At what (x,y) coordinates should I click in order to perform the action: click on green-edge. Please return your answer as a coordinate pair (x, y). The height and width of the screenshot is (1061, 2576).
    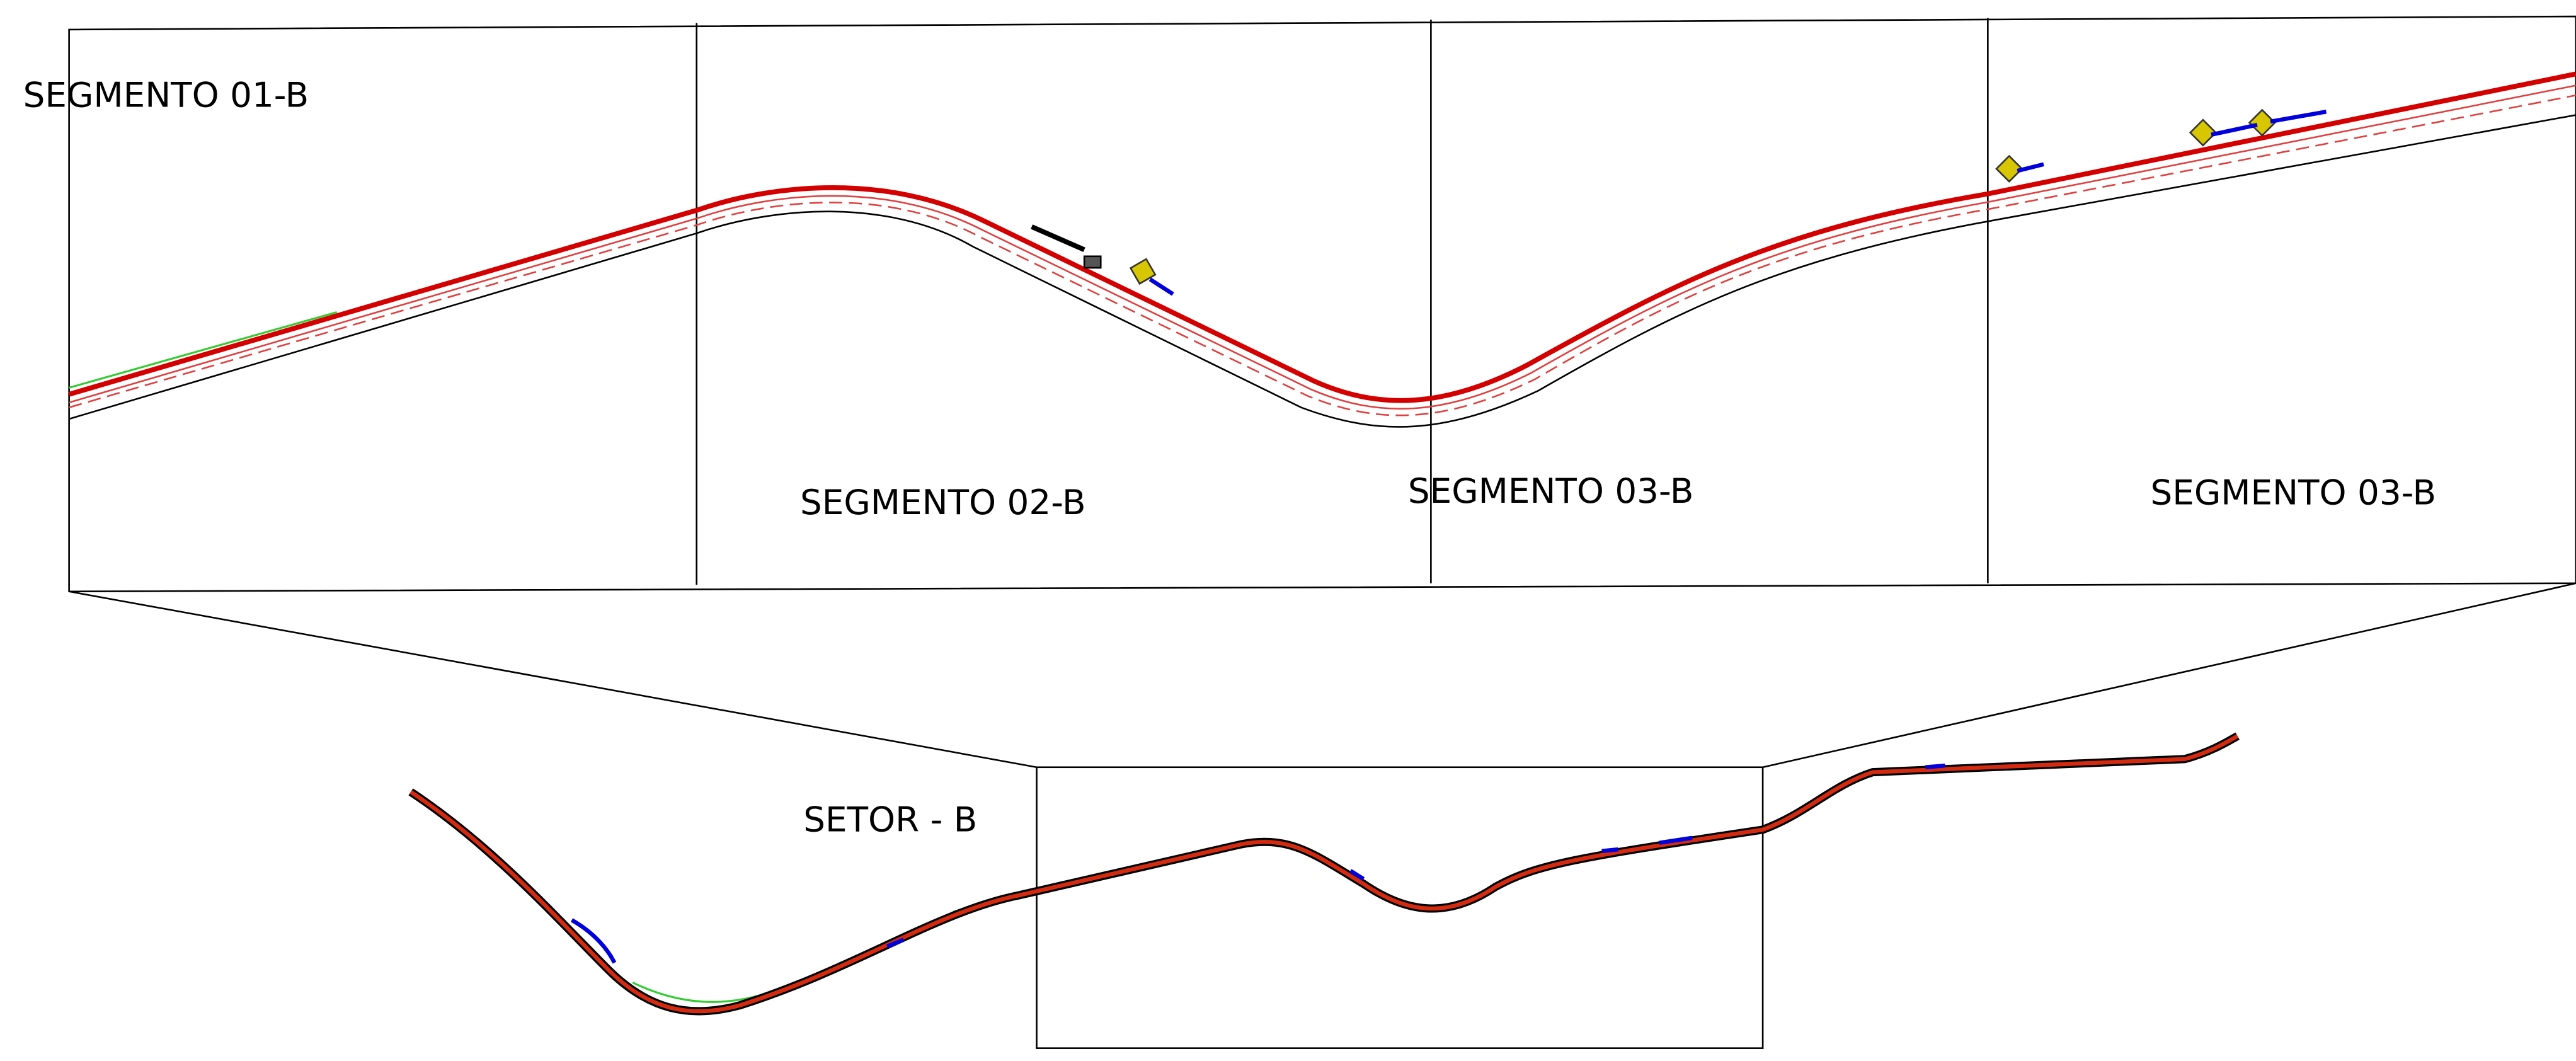
    Looking at the image, I should click on (204, 350).